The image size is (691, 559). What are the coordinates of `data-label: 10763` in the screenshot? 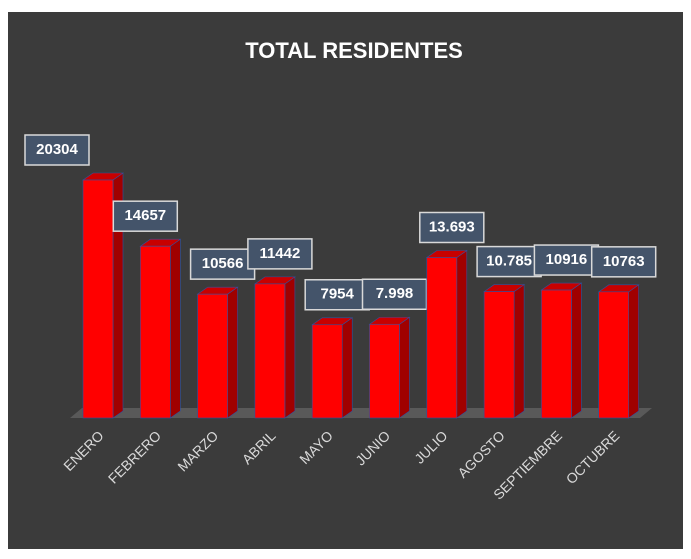 It's located at (624, 261).